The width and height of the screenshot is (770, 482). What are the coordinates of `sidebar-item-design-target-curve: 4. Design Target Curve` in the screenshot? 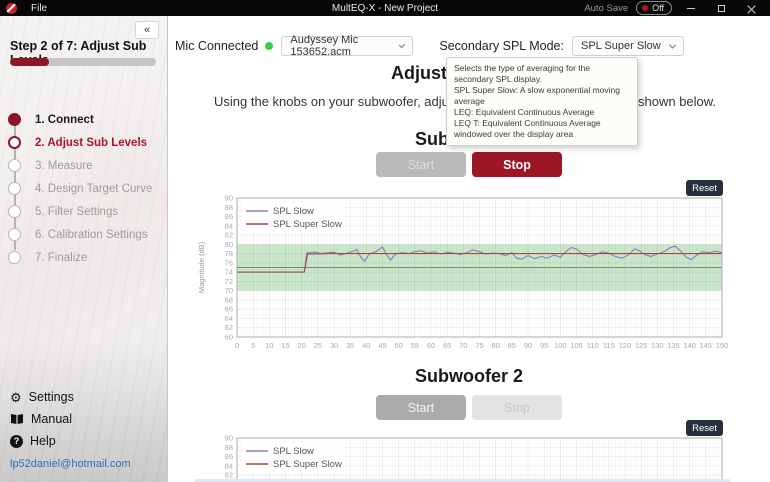 It's located at (87, 188).